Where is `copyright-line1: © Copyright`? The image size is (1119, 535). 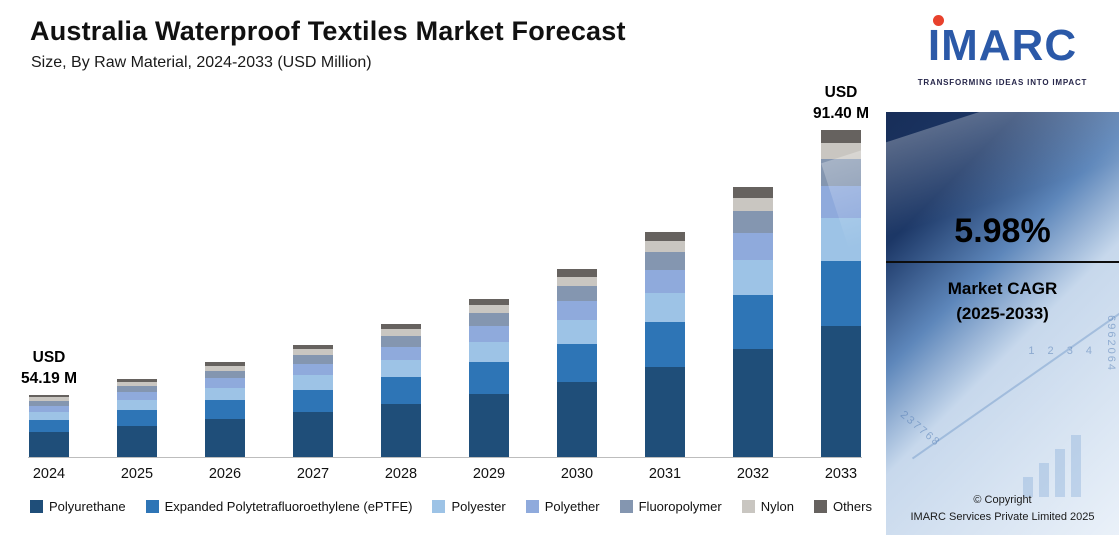 copyright-line1: © Copyright is located at coordinates (1002, 500).